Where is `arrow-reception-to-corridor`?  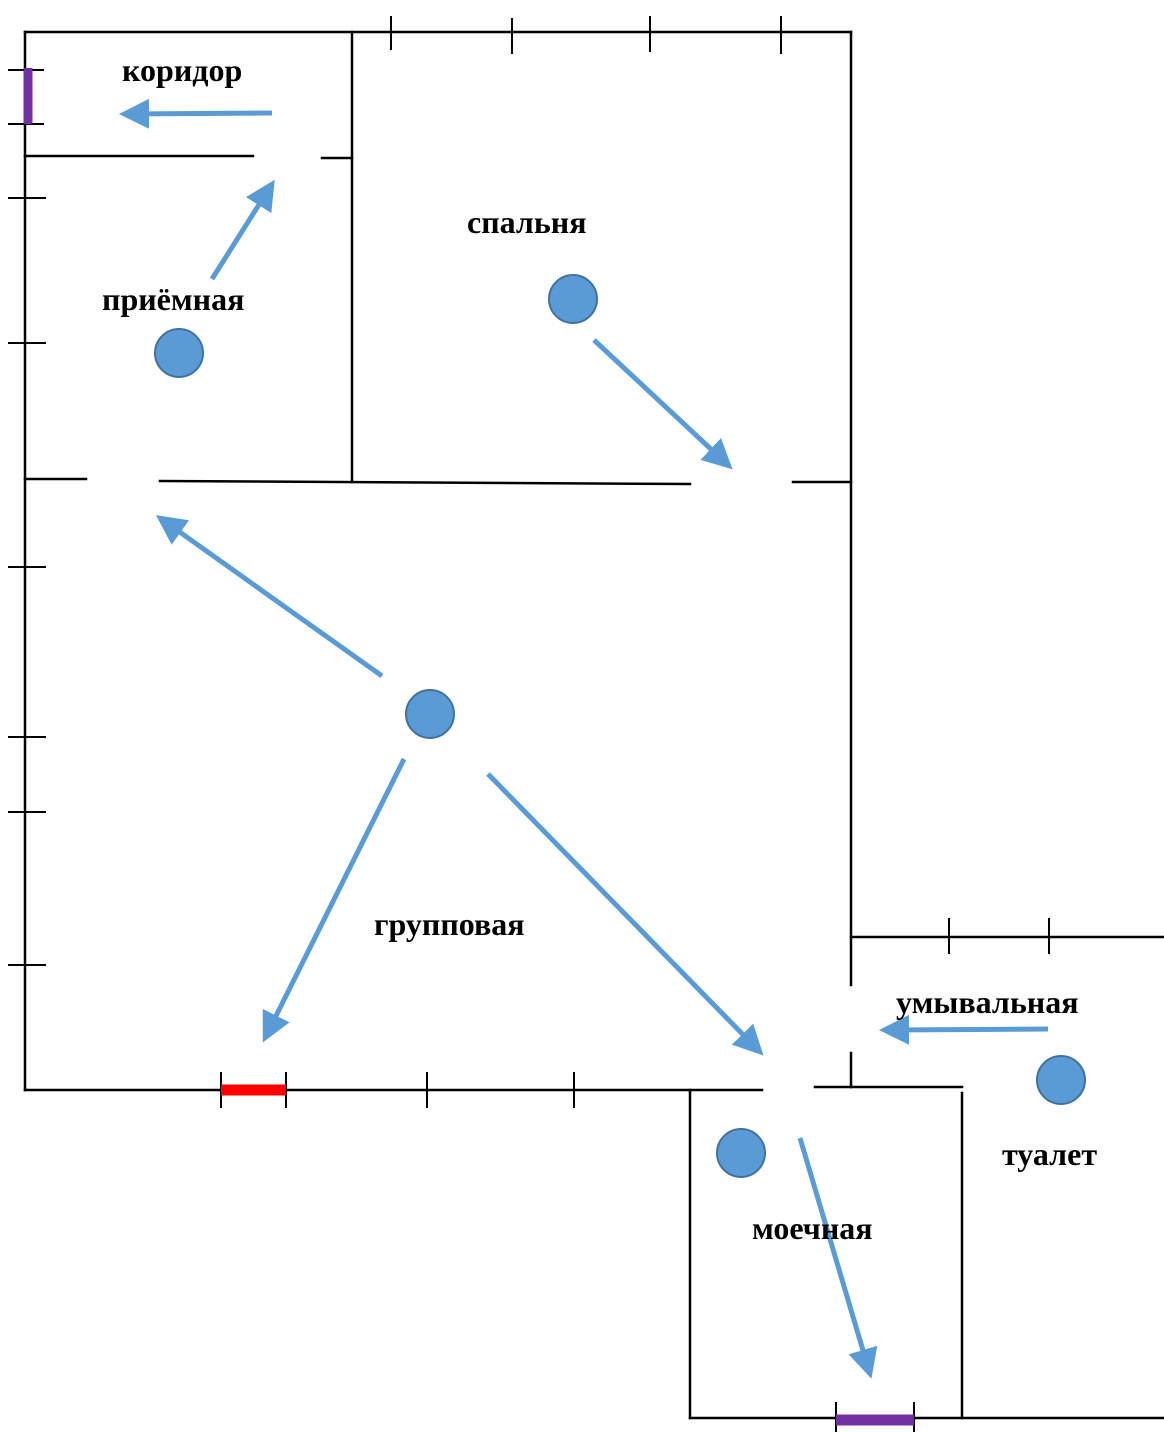 arrow-reception-to-corridor is located at coordinates (242, 230).